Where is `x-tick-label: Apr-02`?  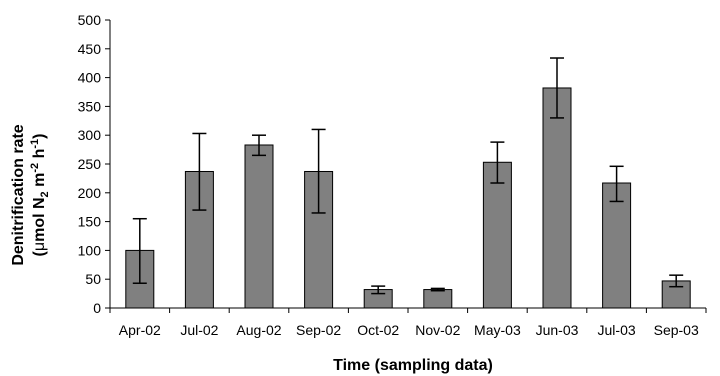 x-tick-label: Apr-02 is located at coordinates (140, 330).